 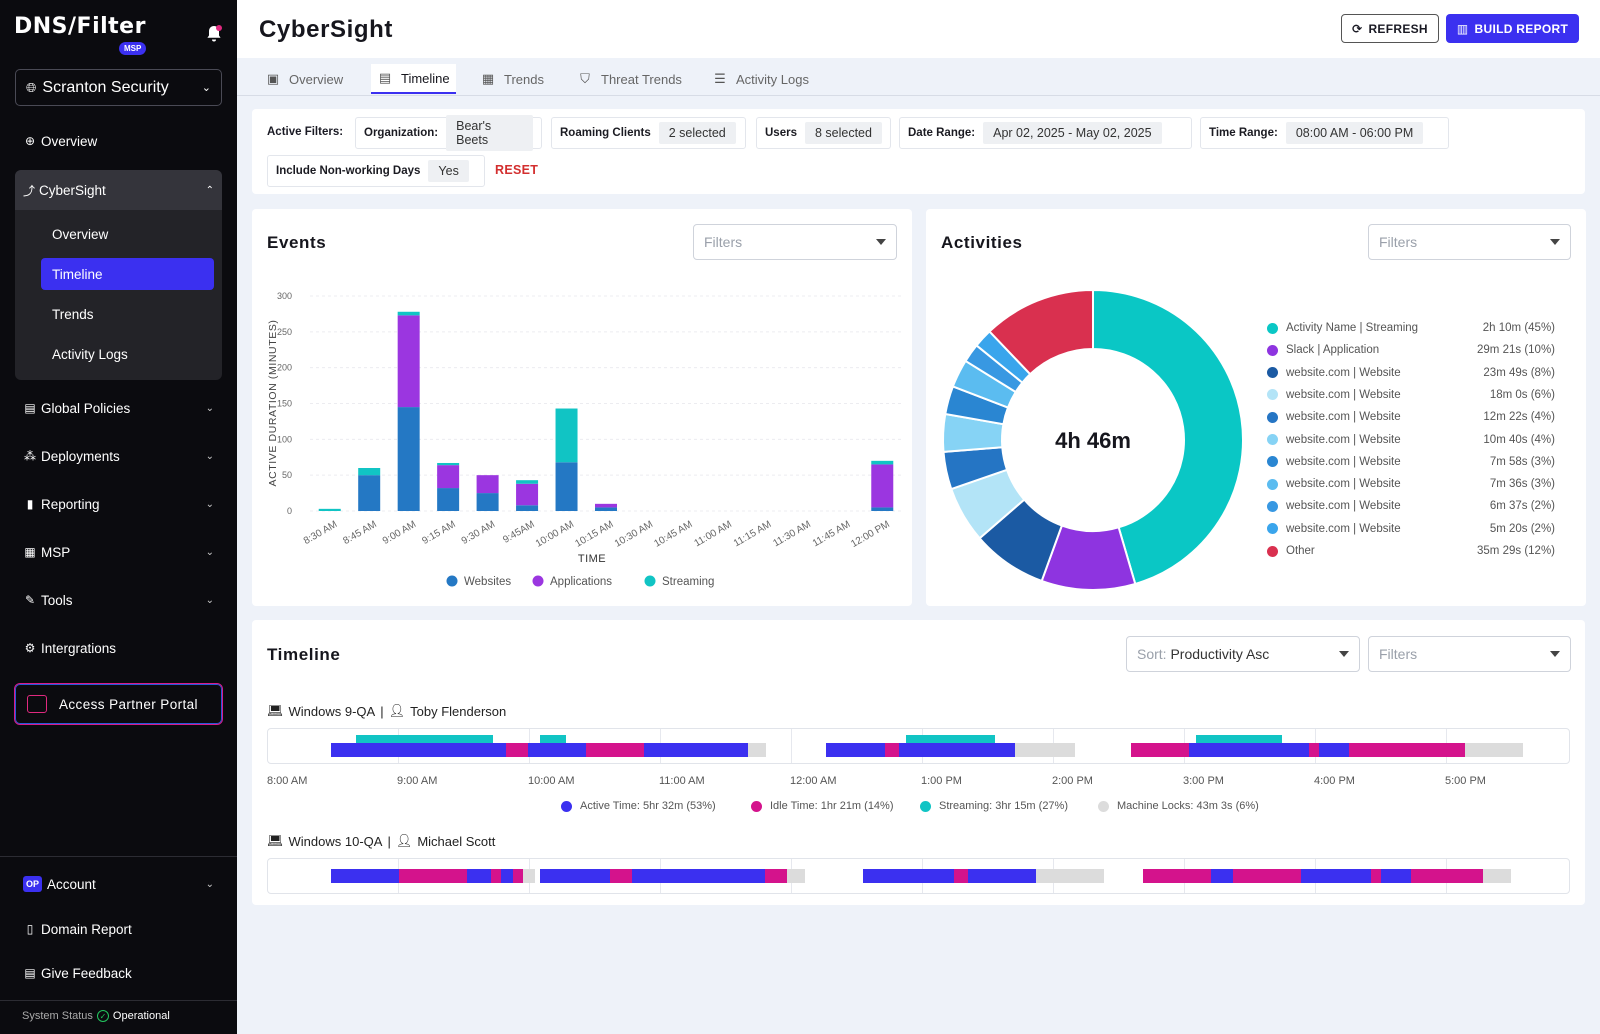 I want to click on sidebar-subitem-activity-logs: Activity Logs, so click(x=90, y=354).